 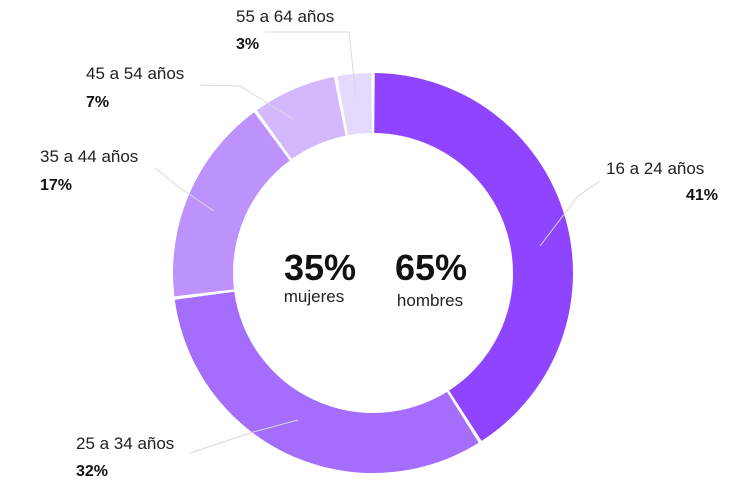 I want to click on slice-value-4: 7%, so click(x=97, y=102).